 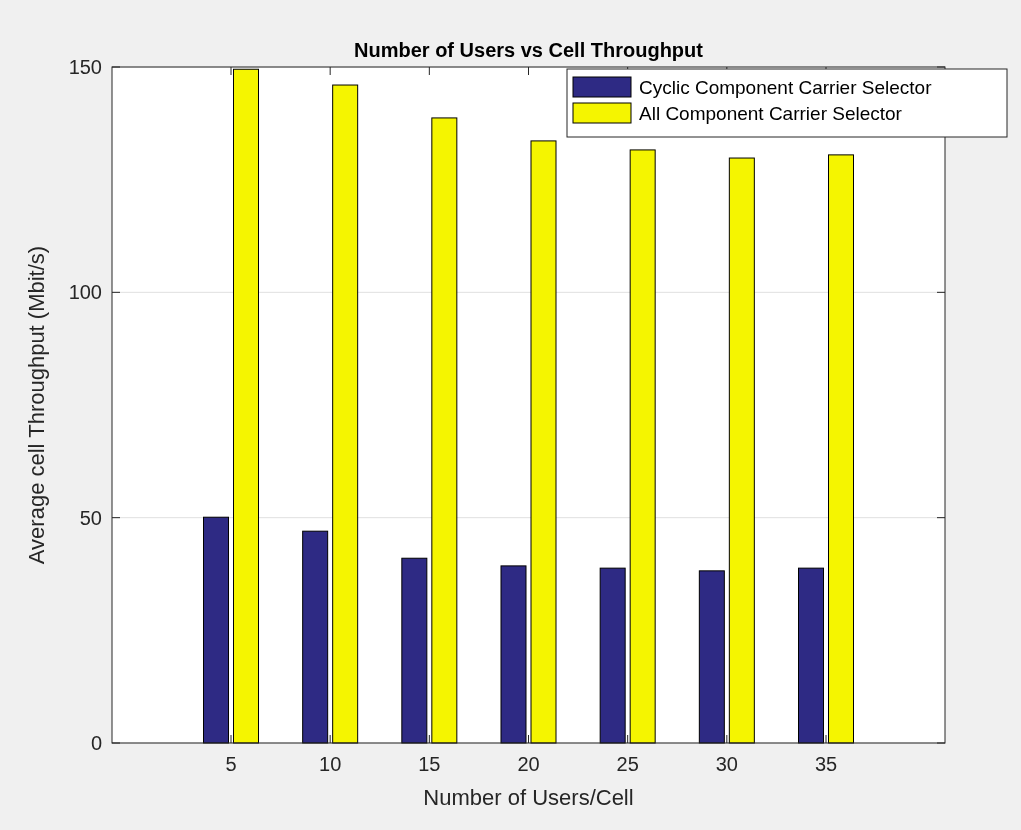 I want to click on y-tick-label: 50, so click(x=90, y=517).